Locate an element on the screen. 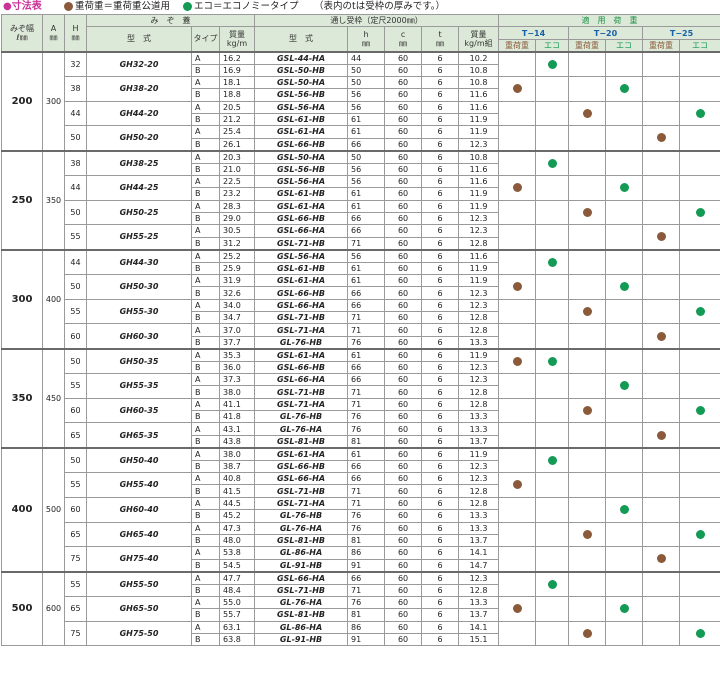 The image size is (720, 680). mass-cell: 41.5 is located at coordinates (237, 491).